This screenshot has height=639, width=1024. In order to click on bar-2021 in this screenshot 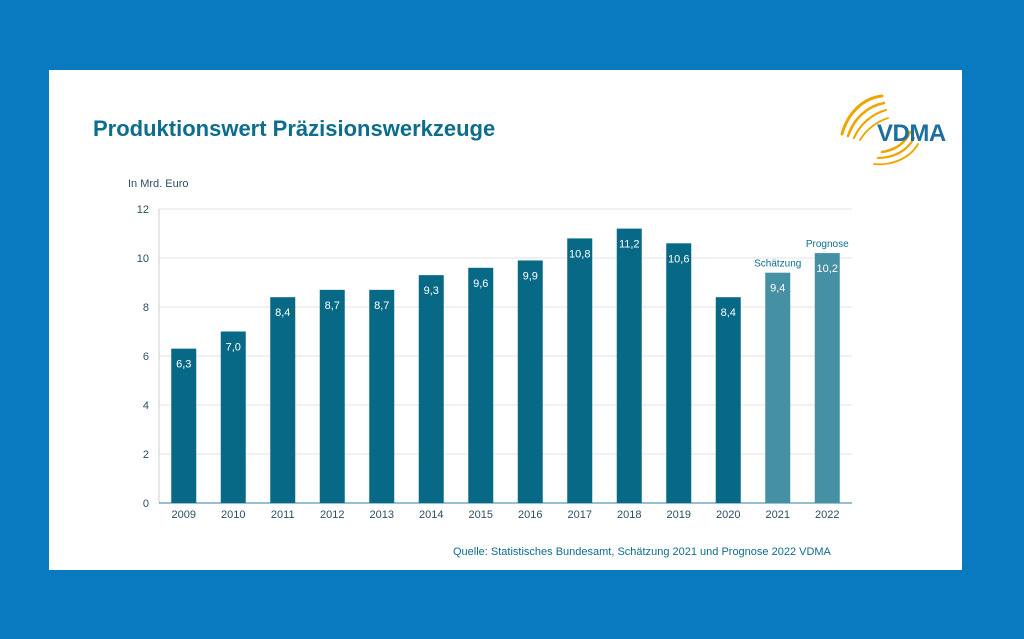, I will do `click(778, 387)`.